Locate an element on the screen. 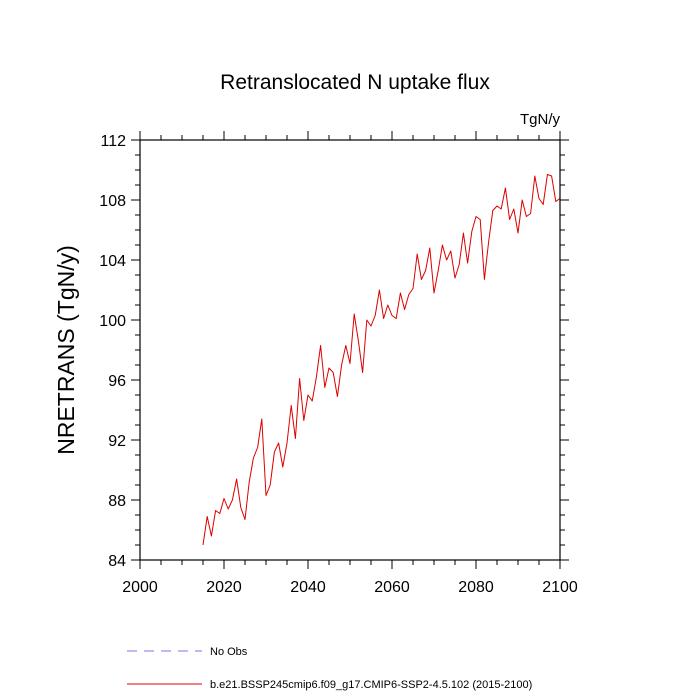  y-tick-label: 108 is located at coordinates (112, 201).